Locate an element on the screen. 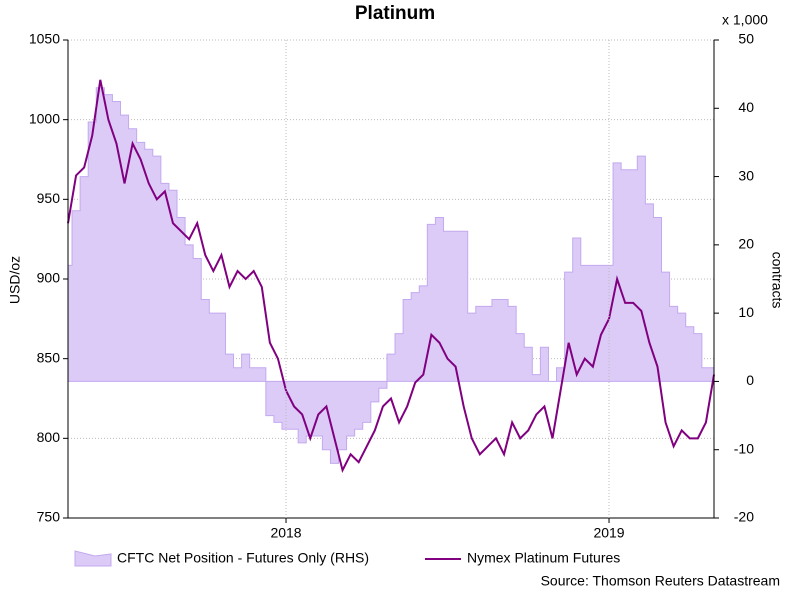 This screenshot has height=609, width=791. y-tick-label: 800 is located at coordinates (49, 437).